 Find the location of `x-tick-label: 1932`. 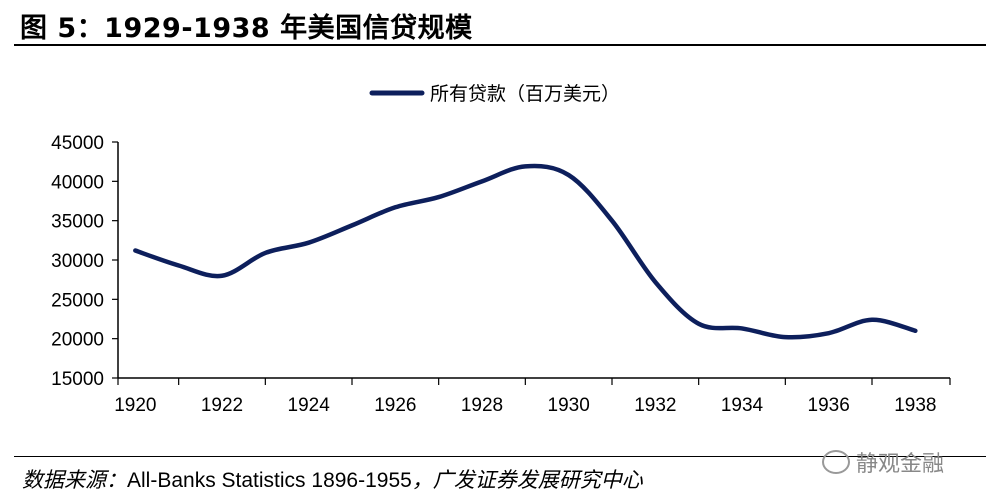

x-tick-label: 1932 is located at coordinates (655, 405).